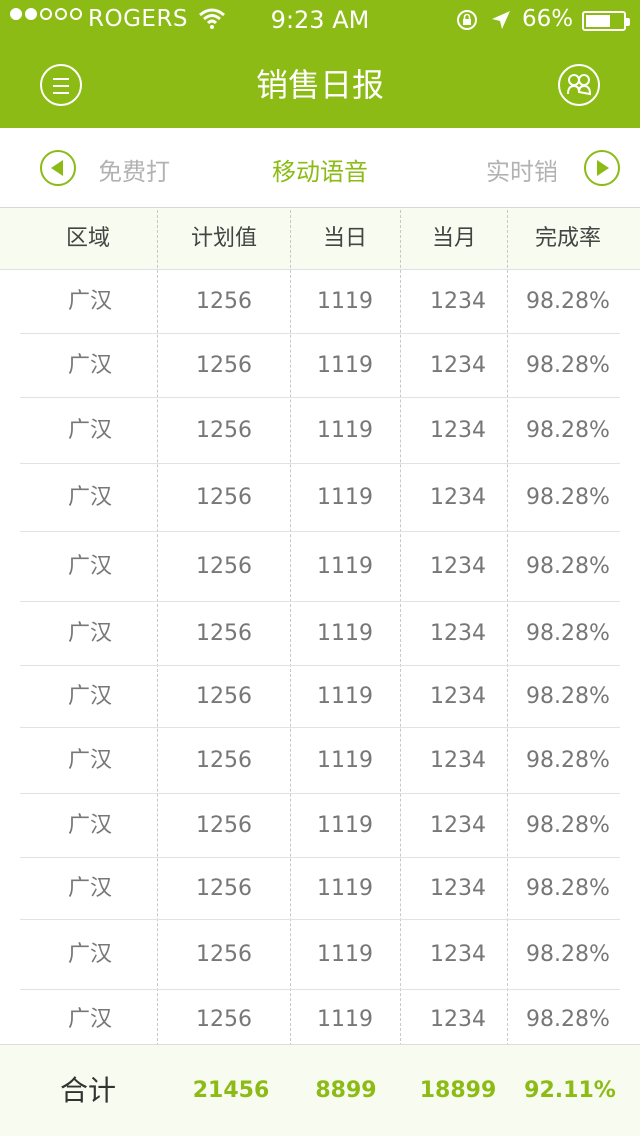 The height and width of the screenshot is (1136, 640). Describe the element at coordinates (567, 238) in the screenshot. I see `column-header-rate: 完成率` at that location.